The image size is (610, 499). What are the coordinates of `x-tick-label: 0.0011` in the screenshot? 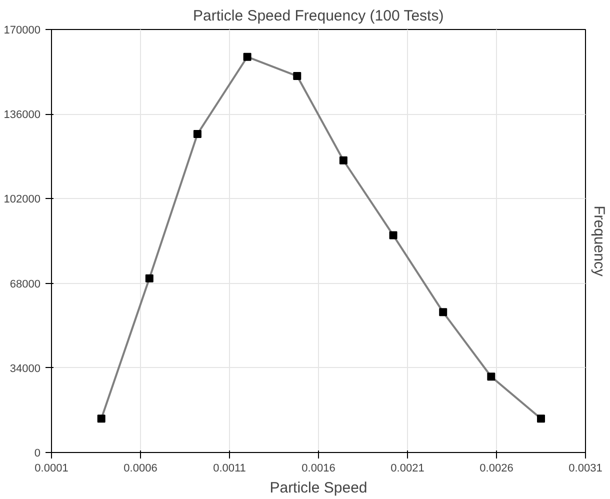 It's located at (229, 468).